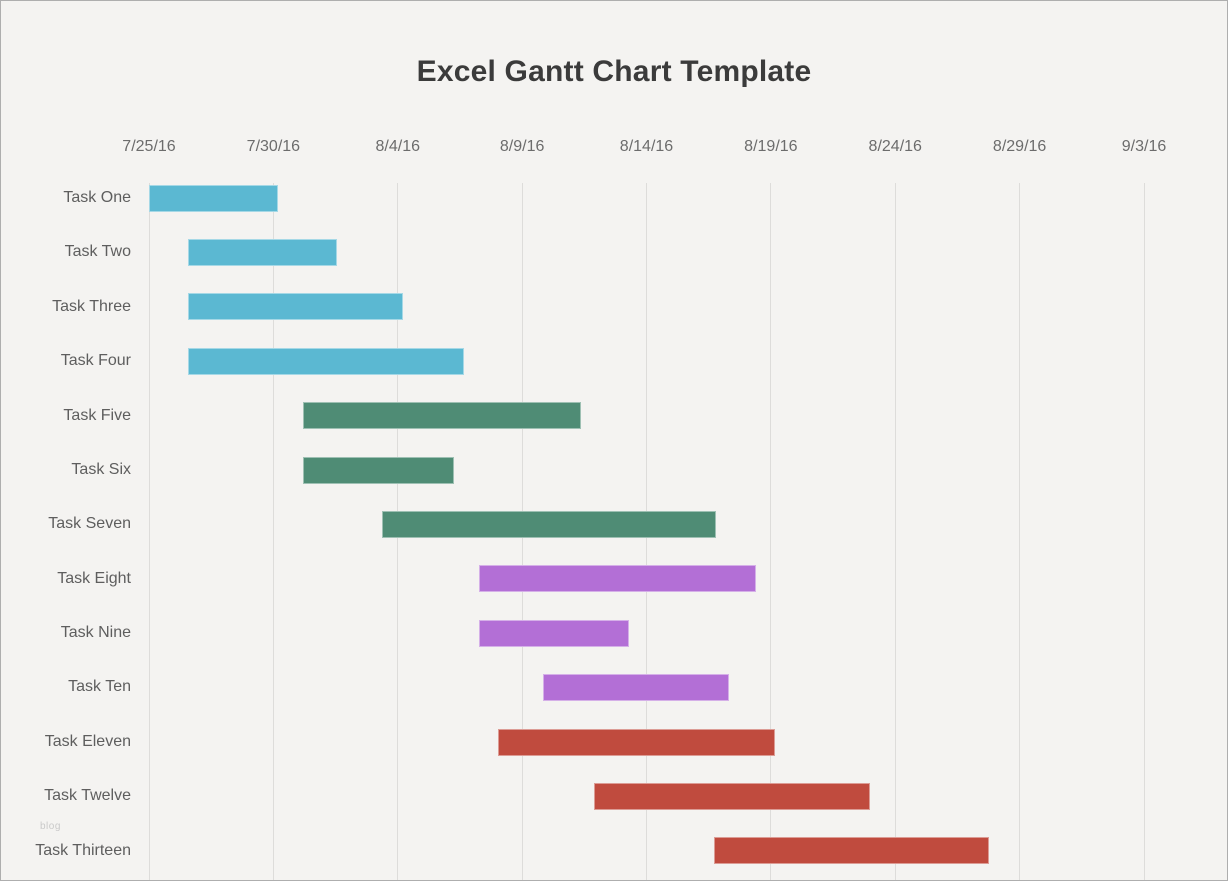 The width and height of the screenshot is (1228, 881). I want to click on task-label: Task One, so click(97, 197).